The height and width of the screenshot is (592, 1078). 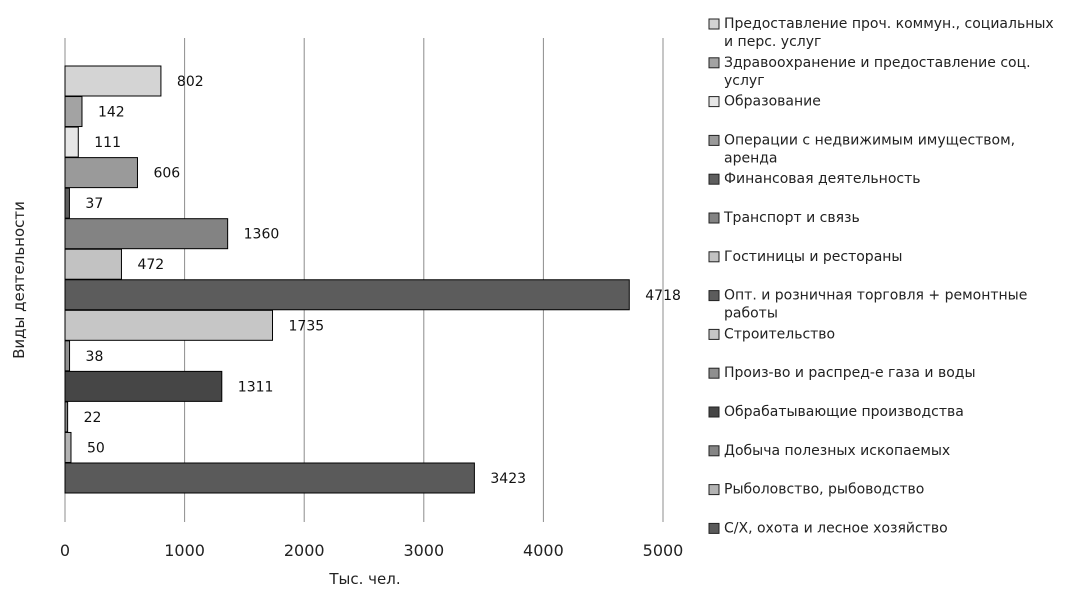 What do you see at coordinates (190, 82) in the screenshot?
I see `data-label: 802` at bounding box center [190, 82].